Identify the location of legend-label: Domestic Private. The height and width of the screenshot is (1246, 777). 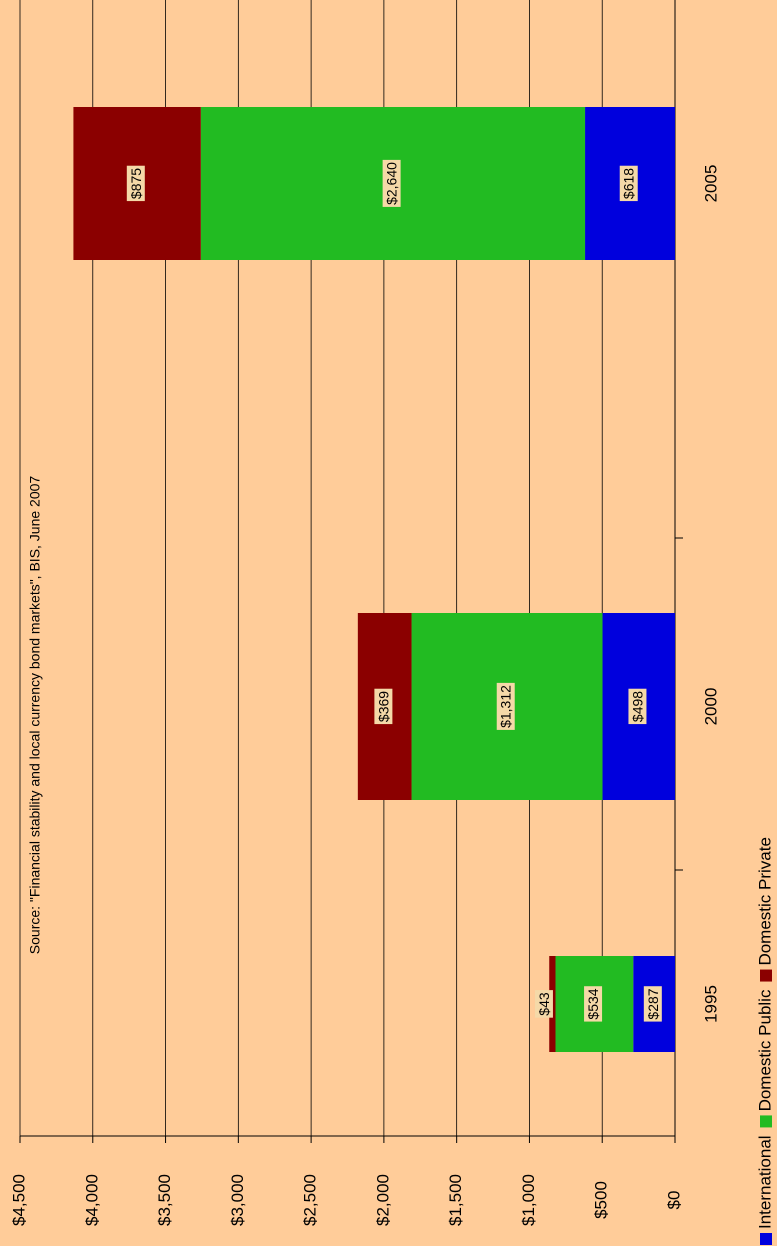
(764, 901).